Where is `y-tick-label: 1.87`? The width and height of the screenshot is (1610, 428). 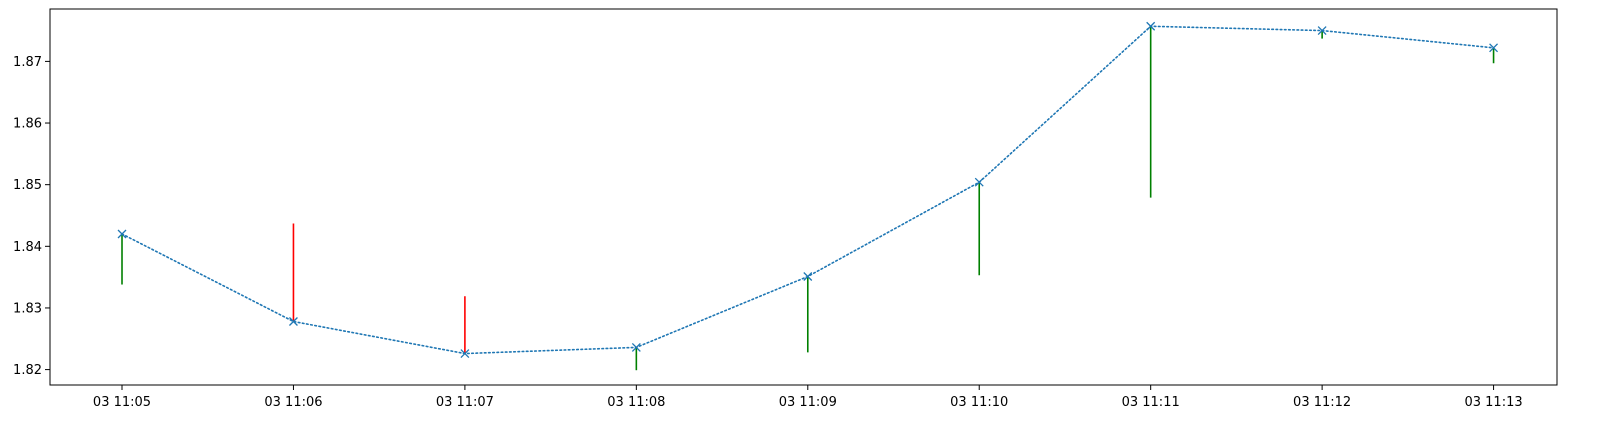 y-tick-label: 1.87 is located at coordinates (27, 62).